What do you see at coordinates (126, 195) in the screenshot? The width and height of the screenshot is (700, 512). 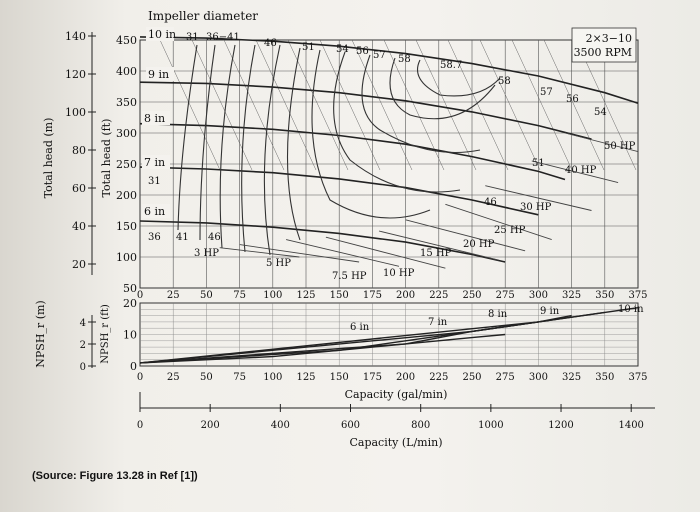 I see `ft-tick-label: 200` at bounding box center [126, 195].